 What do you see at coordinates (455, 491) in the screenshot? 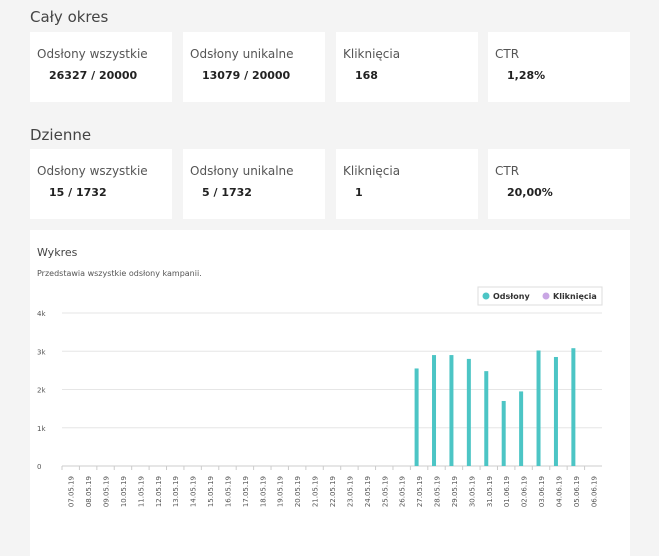
I see `x-tick-label: 29.05.19` at bounding box center [455, 491].